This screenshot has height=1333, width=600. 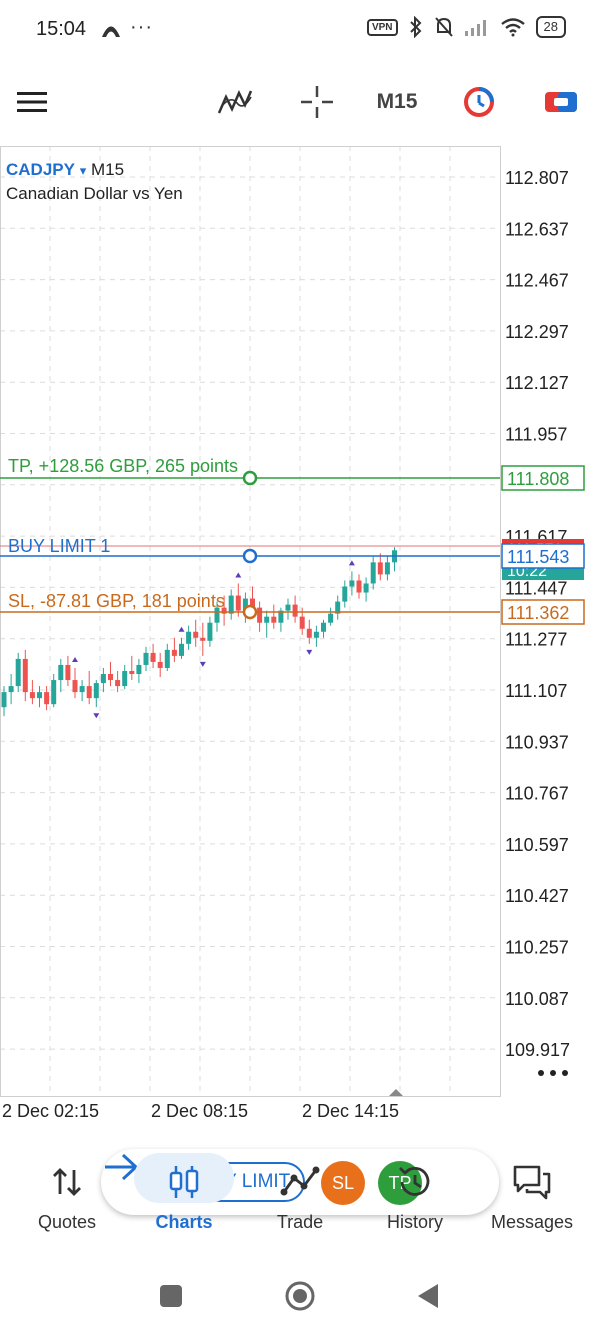 What do you see at coordinates (550, 27) in the screenshot?
I see `battery-icon: 28` at bounding box center [550, 27].